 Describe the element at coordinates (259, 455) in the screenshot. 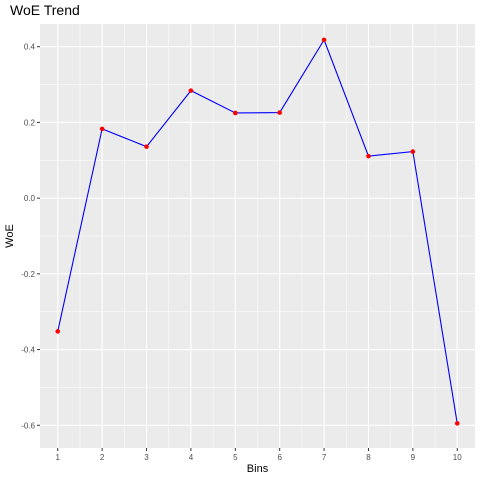

I see `x-axis: 1 2 3 4 5 6 7 8 9 10` at that location.